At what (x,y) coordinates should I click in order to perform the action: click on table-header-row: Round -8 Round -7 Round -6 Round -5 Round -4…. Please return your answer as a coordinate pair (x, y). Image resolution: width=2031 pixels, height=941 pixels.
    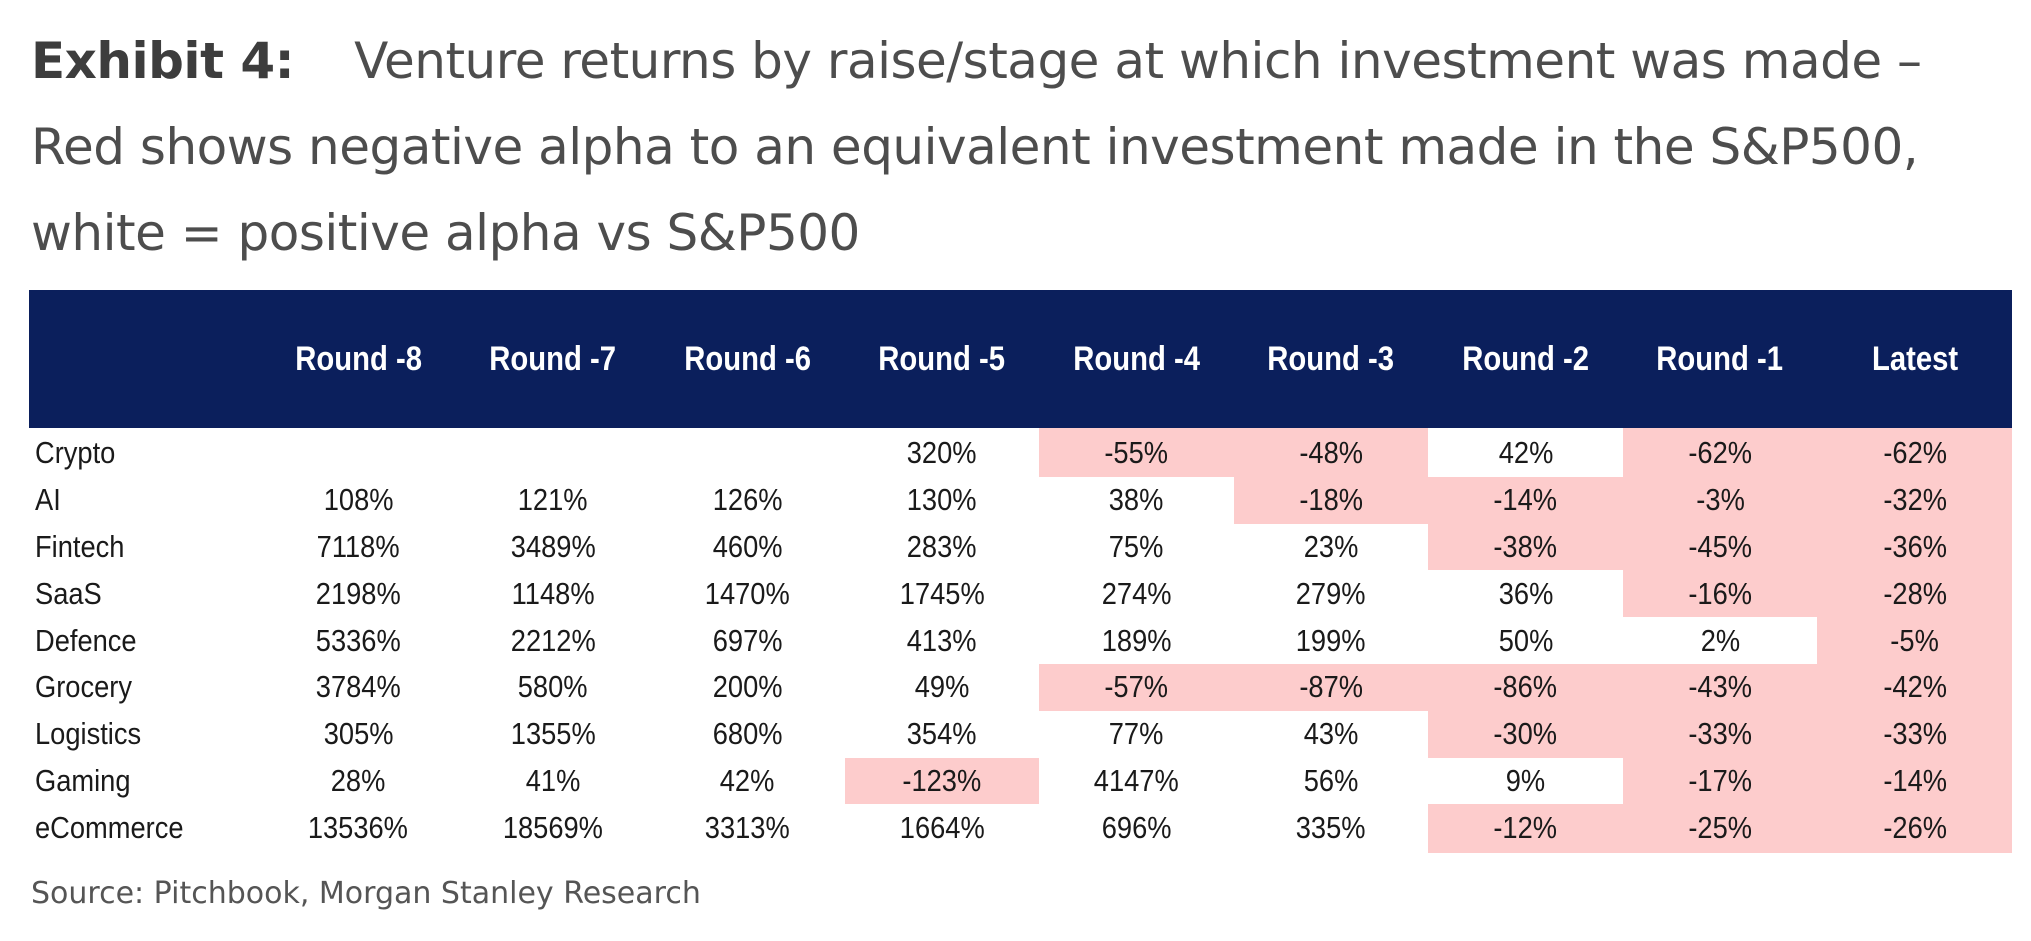
    Looking at the image, I should click on (1020, 359).